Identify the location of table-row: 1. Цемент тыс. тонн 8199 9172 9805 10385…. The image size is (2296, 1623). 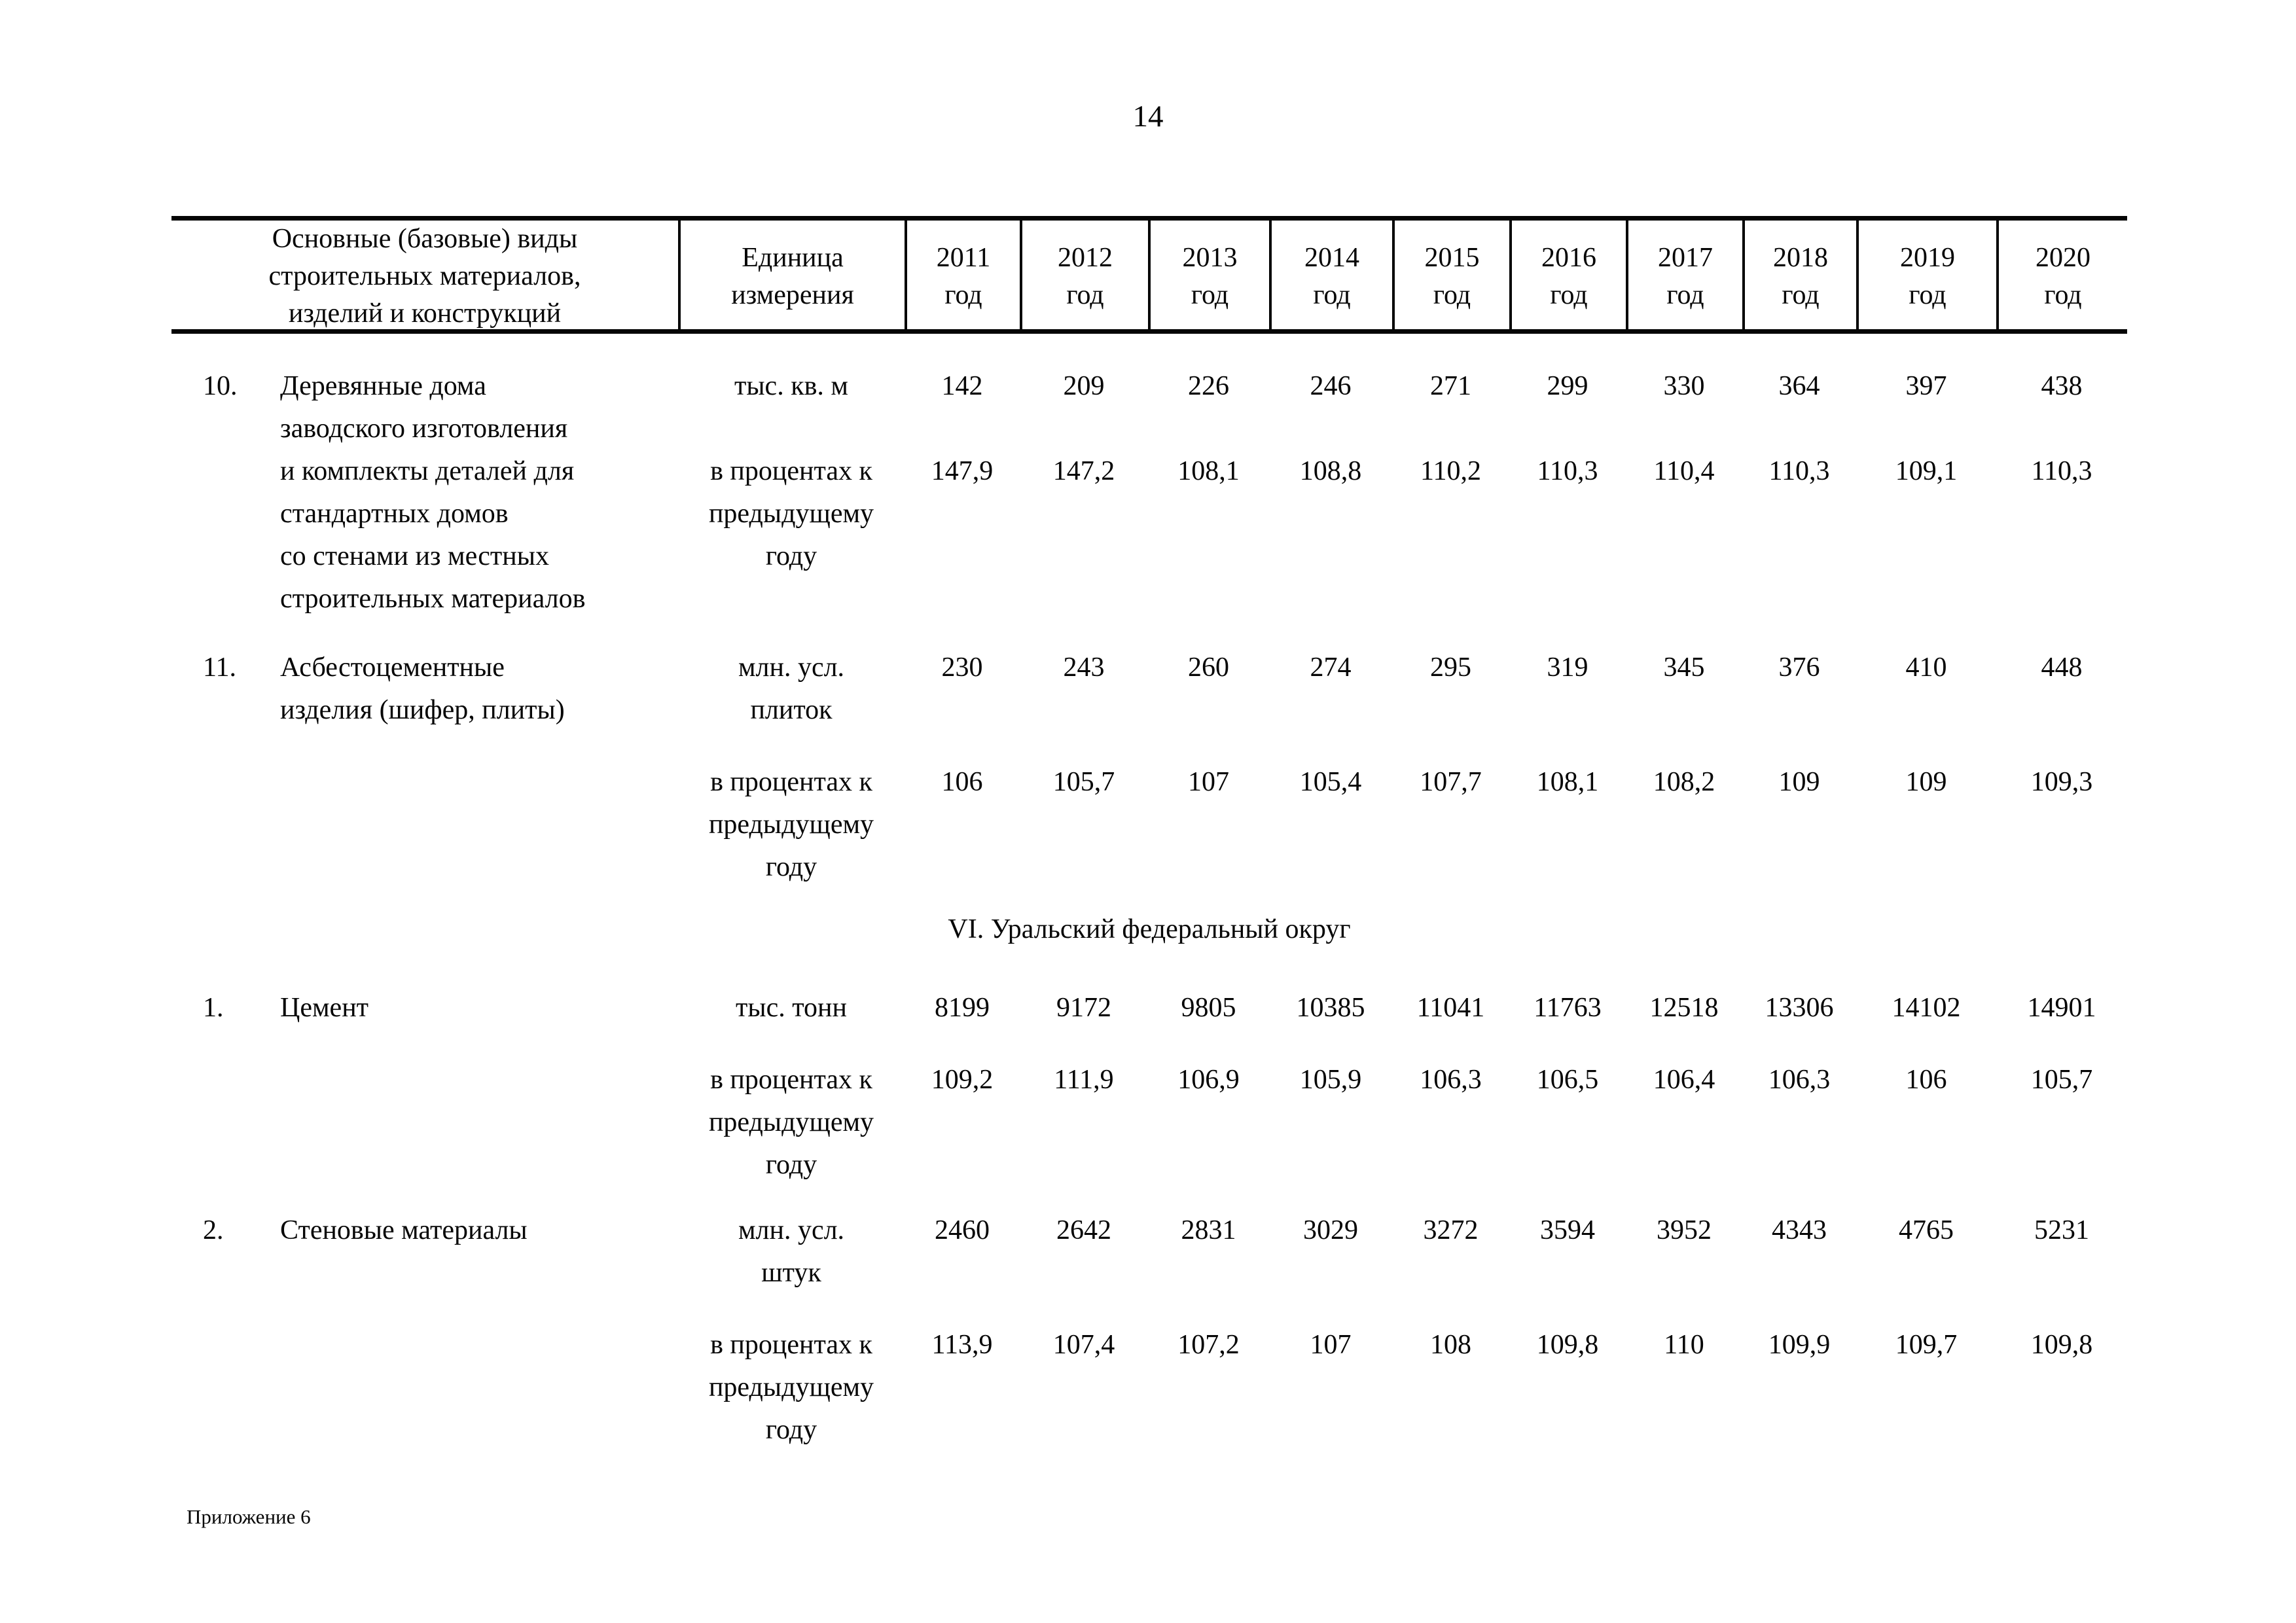
(1149, 1086).